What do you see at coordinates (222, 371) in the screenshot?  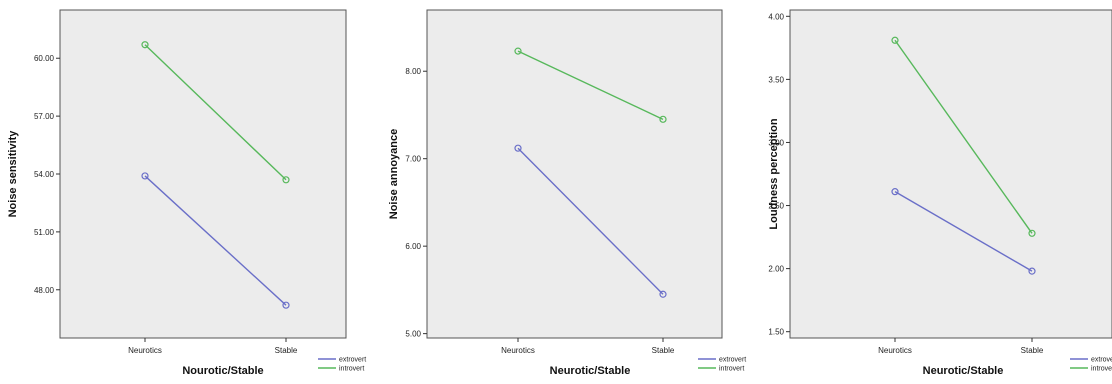 I see `x-axis-title: Nourotic/Stable` at bounding box center [222, 371].